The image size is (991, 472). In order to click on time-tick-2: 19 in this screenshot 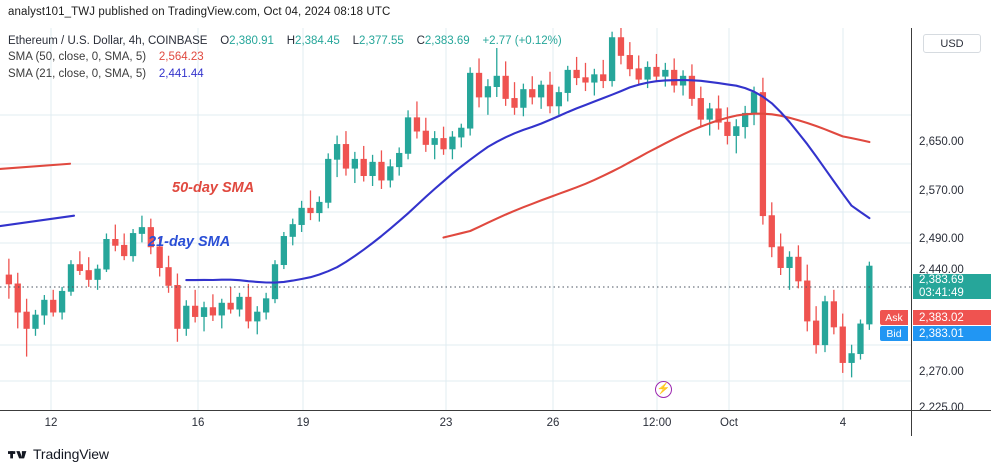, I will do `click(303, 423)`.